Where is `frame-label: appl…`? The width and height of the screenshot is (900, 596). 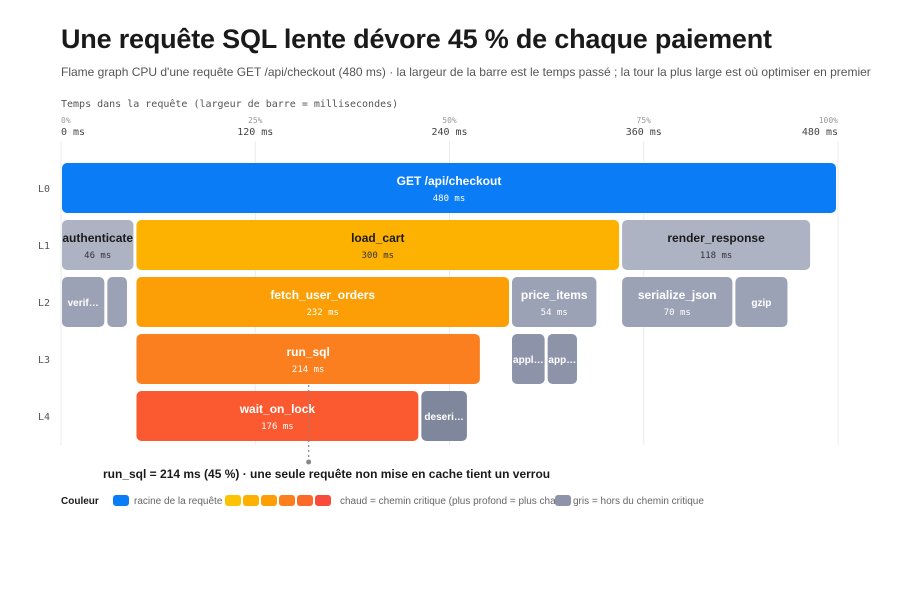
frame-label: appl… is located at coordinates (528, 360).